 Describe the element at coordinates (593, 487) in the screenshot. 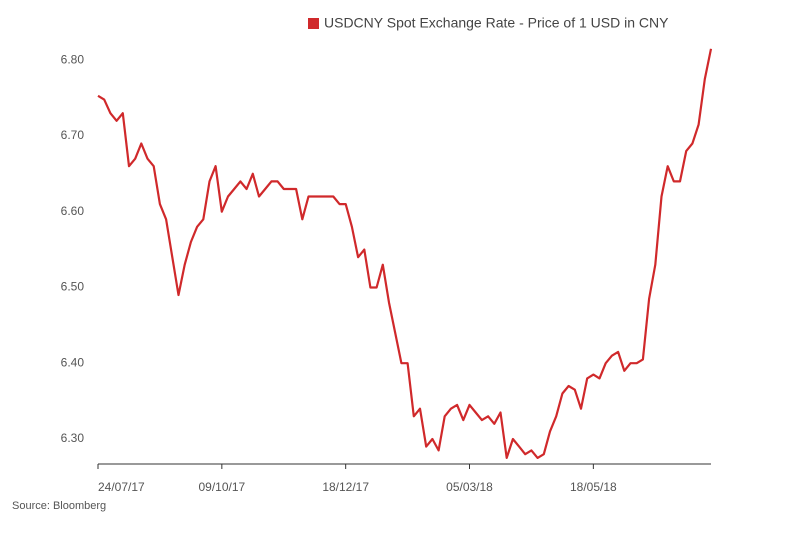

I see `x-tick-label: 18/05/18` at that location.